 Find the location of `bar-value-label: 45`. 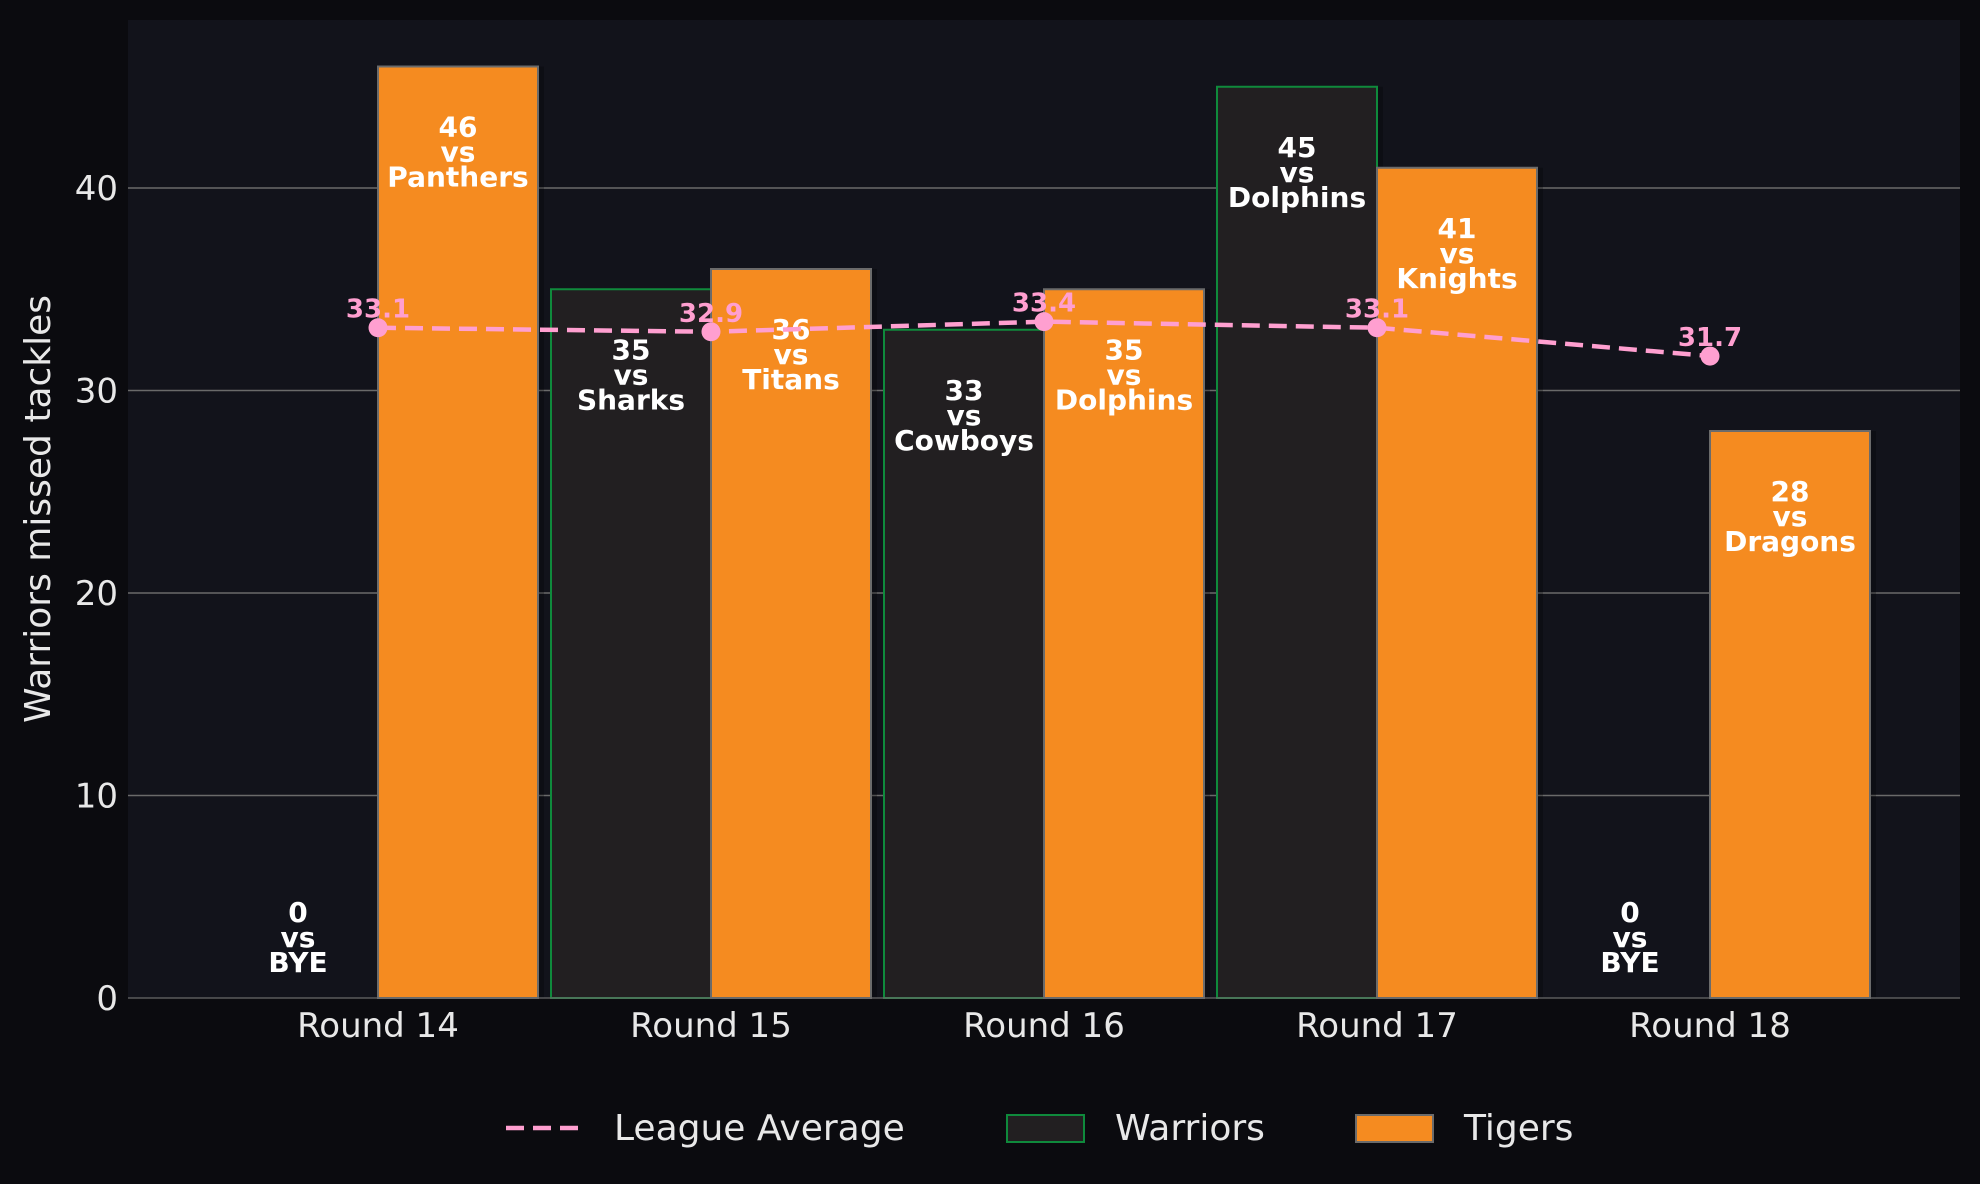

bar-value-label: 45 is located at coordinates (1297, 147).